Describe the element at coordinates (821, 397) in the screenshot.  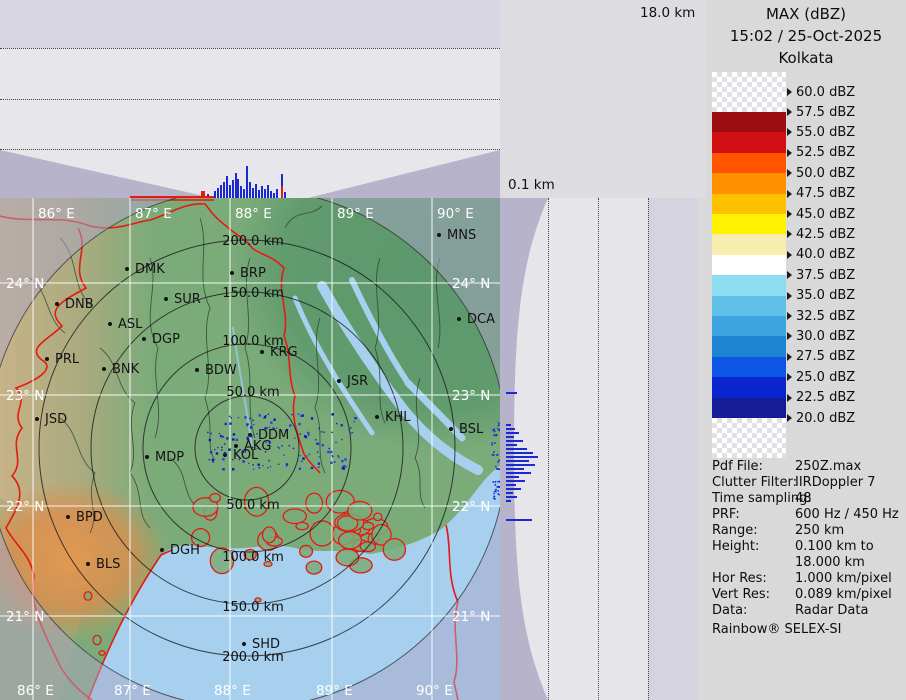
I see `colorbar-tick: 22.5 dBZ` at that location.